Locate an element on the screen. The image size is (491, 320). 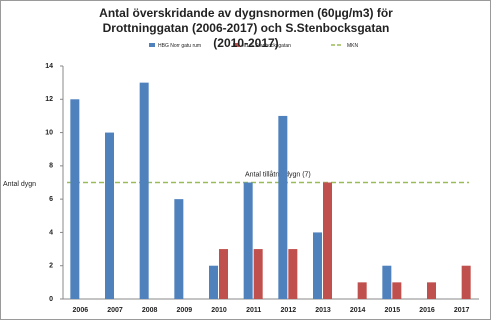
legend-label: HBG Norr gatu rum is located at coordinates (179, 46).